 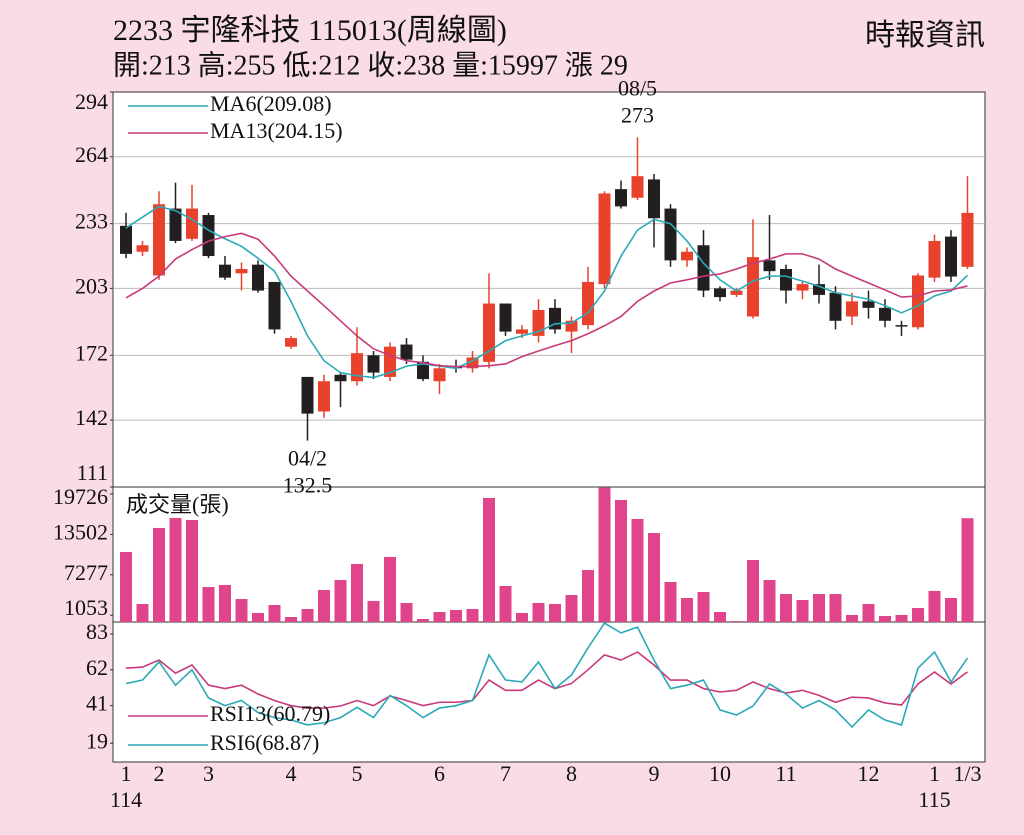 What do you see at coordinates (86, 607) in the screenshot?
I see `y-tick-label: 1053` at bounding box center [86, 607].